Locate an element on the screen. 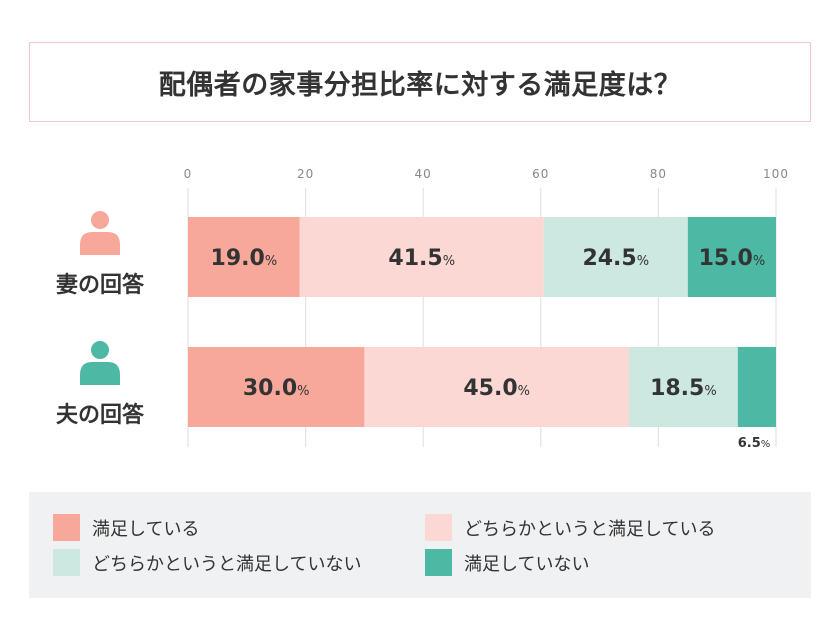  data-label: 6.5% is located at coordinates (754, 443).